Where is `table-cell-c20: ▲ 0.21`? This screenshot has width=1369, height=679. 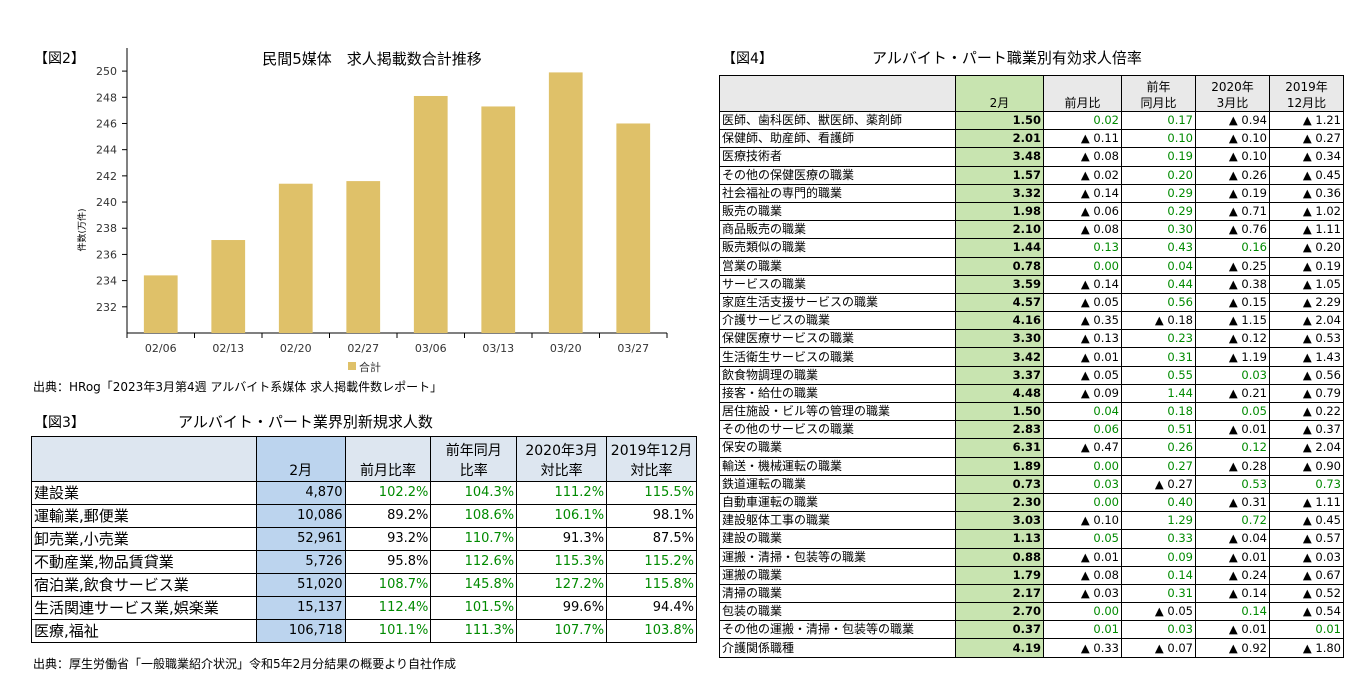 table-cell-c20: ▲ 0.21 is located at coordinates (1232, 393).